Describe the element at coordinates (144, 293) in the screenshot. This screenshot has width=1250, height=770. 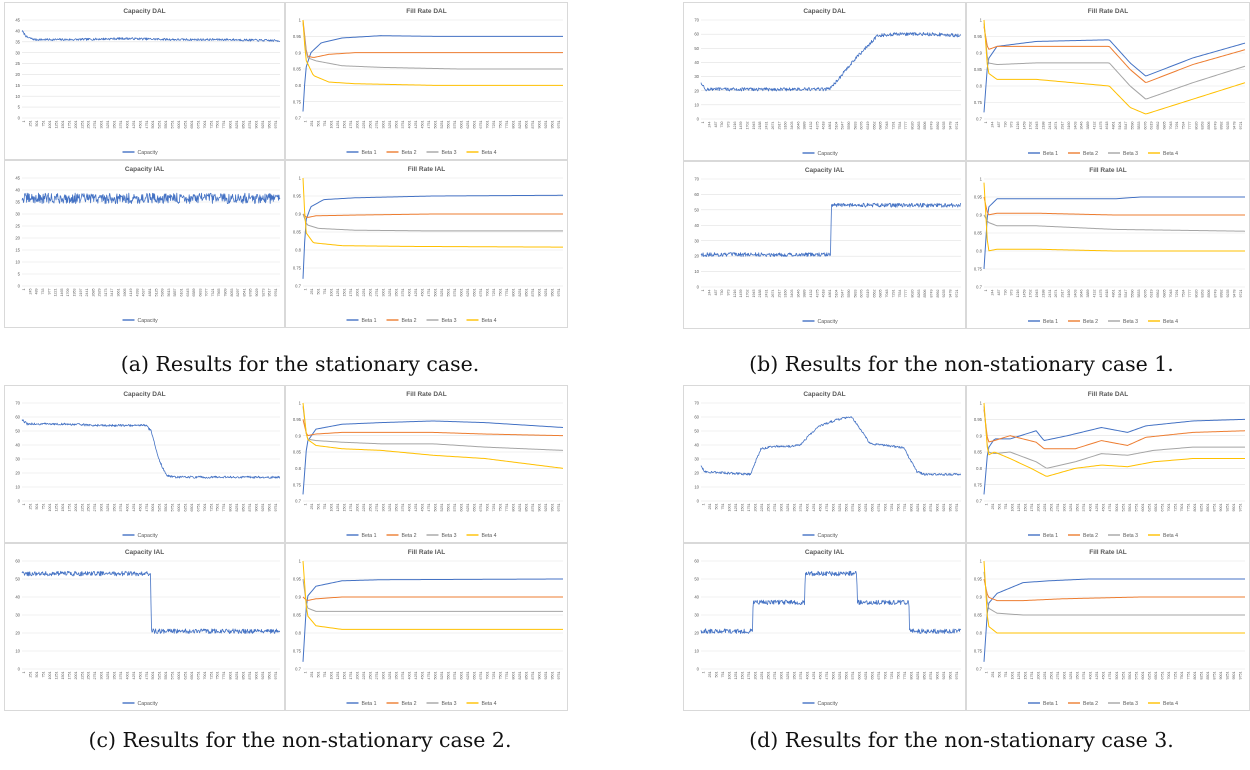
I see `x-tick-label: 4637` at that location.